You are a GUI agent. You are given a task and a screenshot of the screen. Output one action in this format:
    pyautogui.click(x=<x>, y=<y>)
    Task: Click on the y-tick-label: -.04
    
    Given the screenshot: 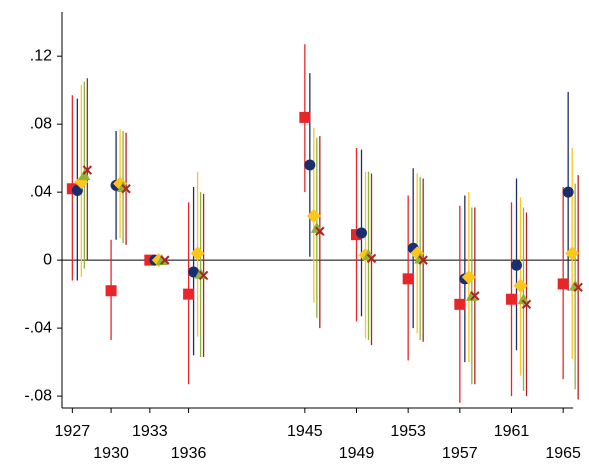 What is the action you would take?
    pyautogui.click(x=38, y=327)
    